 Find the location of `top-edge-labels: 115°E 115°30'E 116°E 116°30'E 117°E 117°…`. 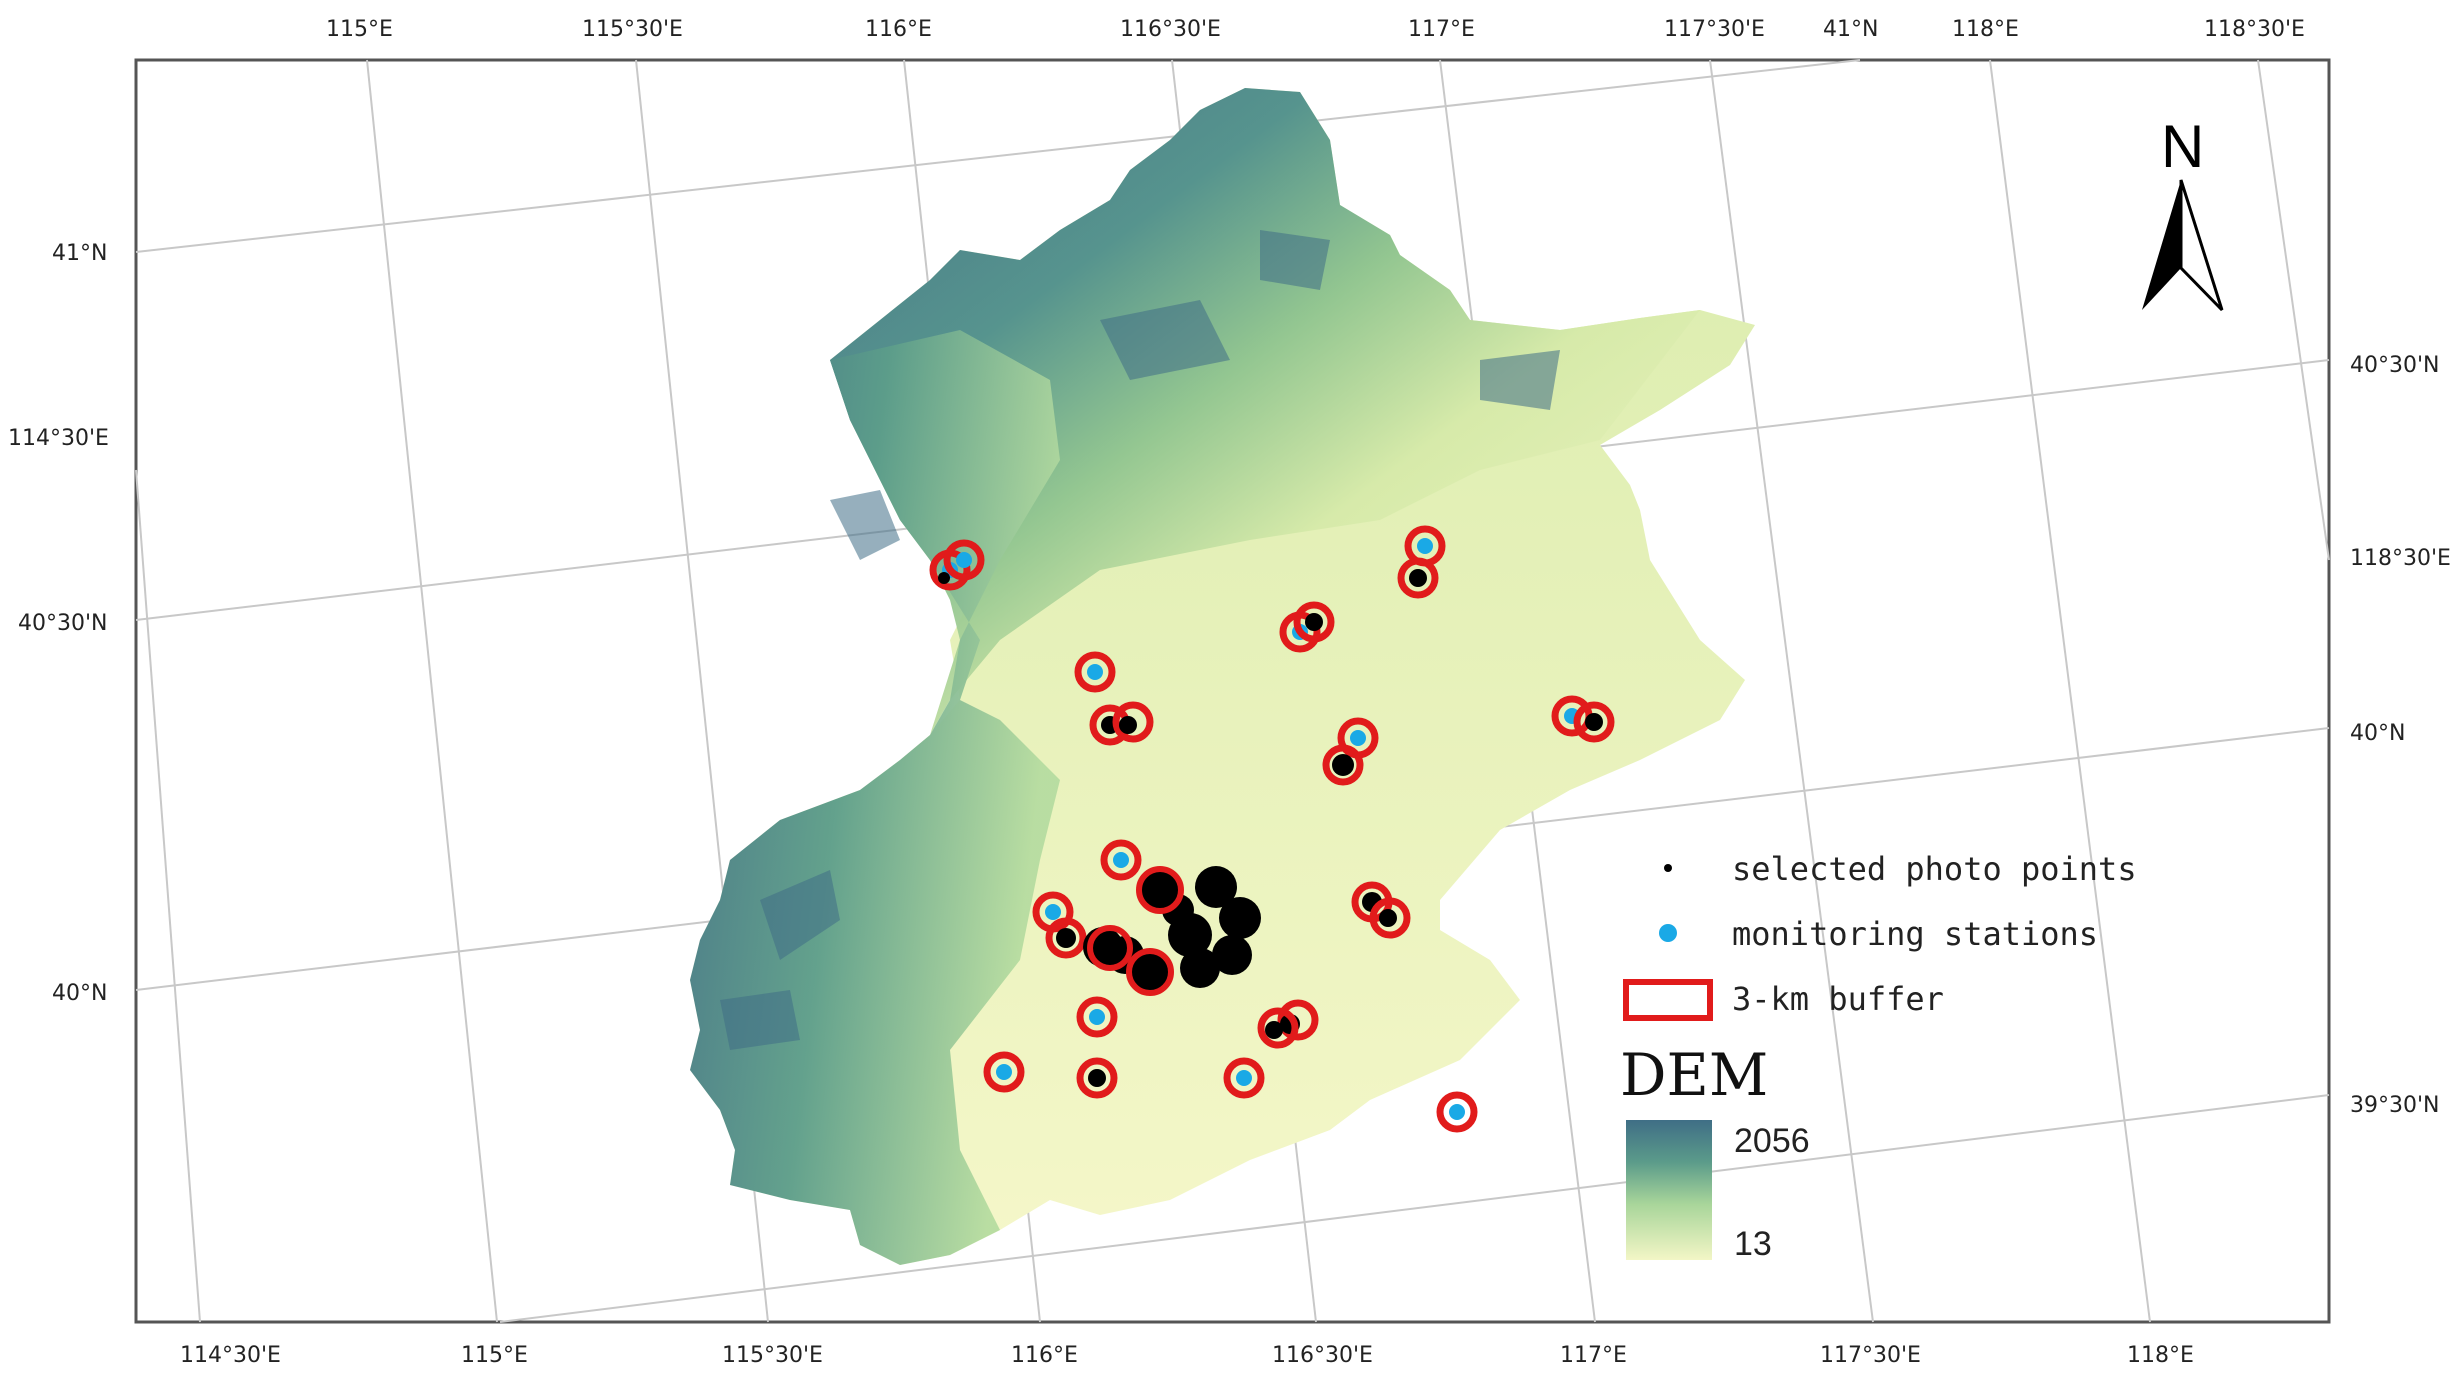

top-edge-labels: 115°E 115°30'E 116°E 116°30'E 117°E 117°… is located at coordinates (1315, 29).